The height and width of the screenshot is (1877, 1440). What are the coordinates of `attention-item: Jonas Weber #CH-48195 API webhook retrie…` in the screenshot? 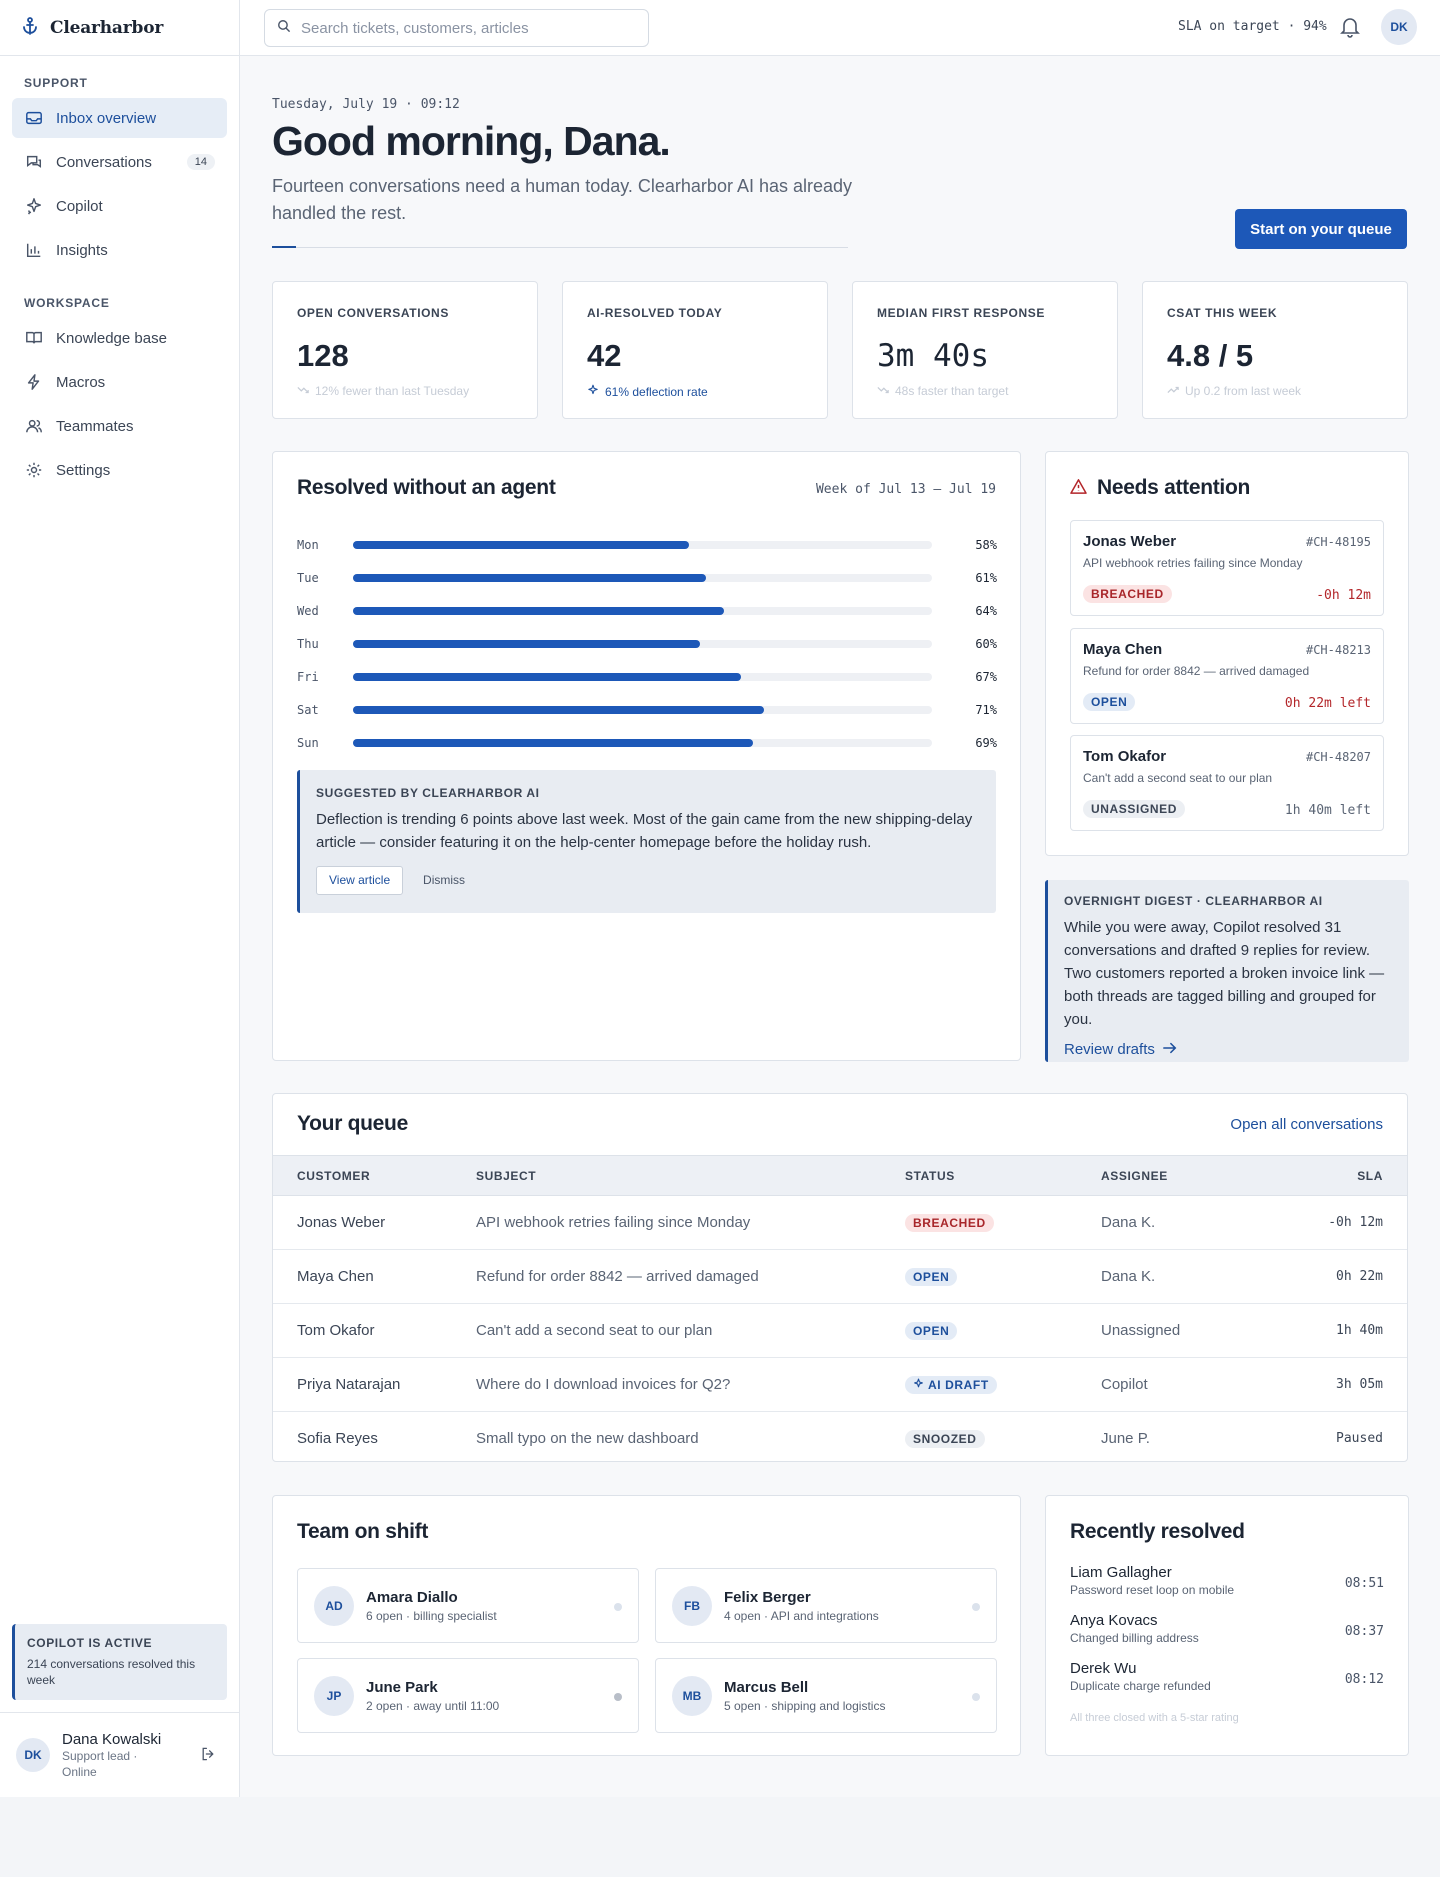 It's located at (1227, 568).